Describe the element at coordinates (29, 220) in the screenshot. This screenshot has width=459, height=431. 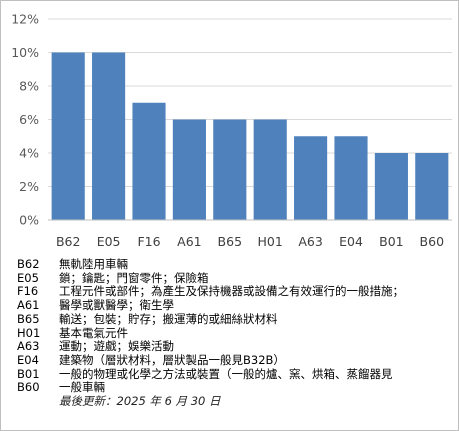
I see `y-tick-label: 0%` at that location.